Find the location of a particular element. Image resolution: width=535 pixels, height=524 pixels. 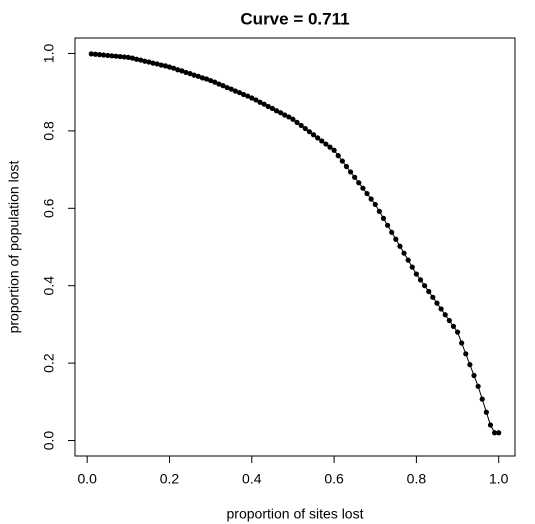

x-axis-label: proportion of sites lost is located at coordinates (295, 514).